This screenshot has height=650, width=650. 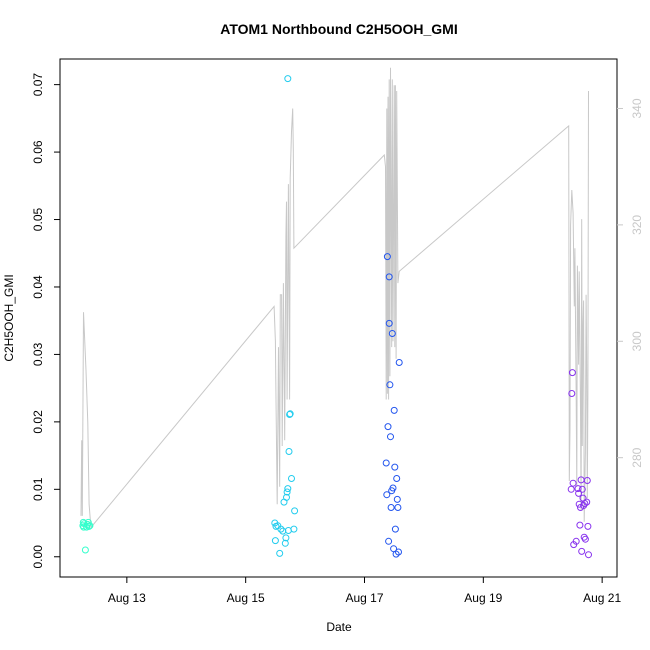 What do you see at coordinates (637, 225) in the screenshot?
I see `y2-tick-label: 320` at bounding box center [637, 225].